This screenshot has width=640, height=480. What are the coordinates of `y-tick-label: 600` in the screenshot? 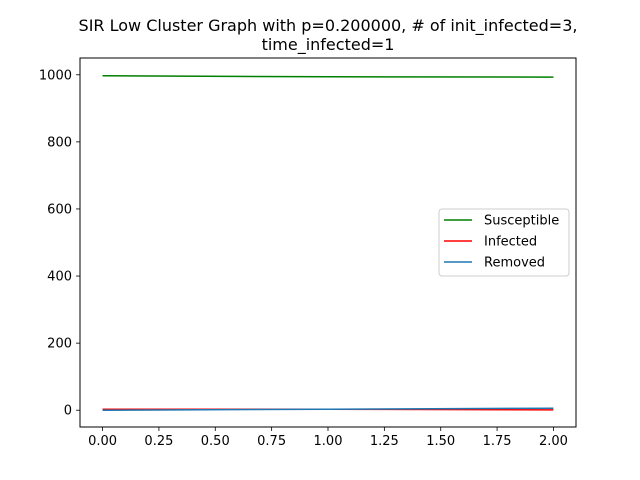 It's located at (59, 209).